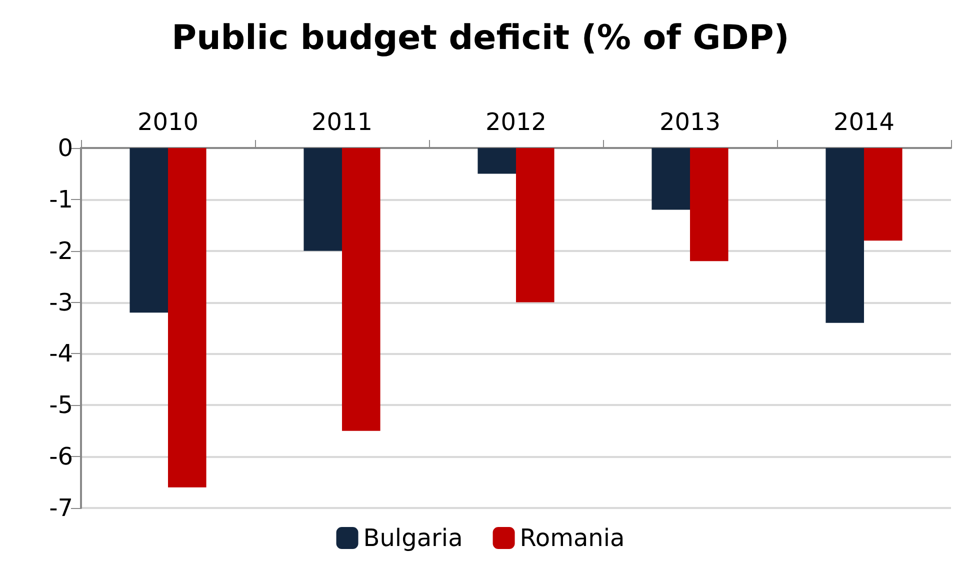 The height and width of the screenshot is (563, 961). Describe the element at coordinates (481, 38) in the screenshot. I see `chart-title: Public budget deficit (% of GDP)` at that location.